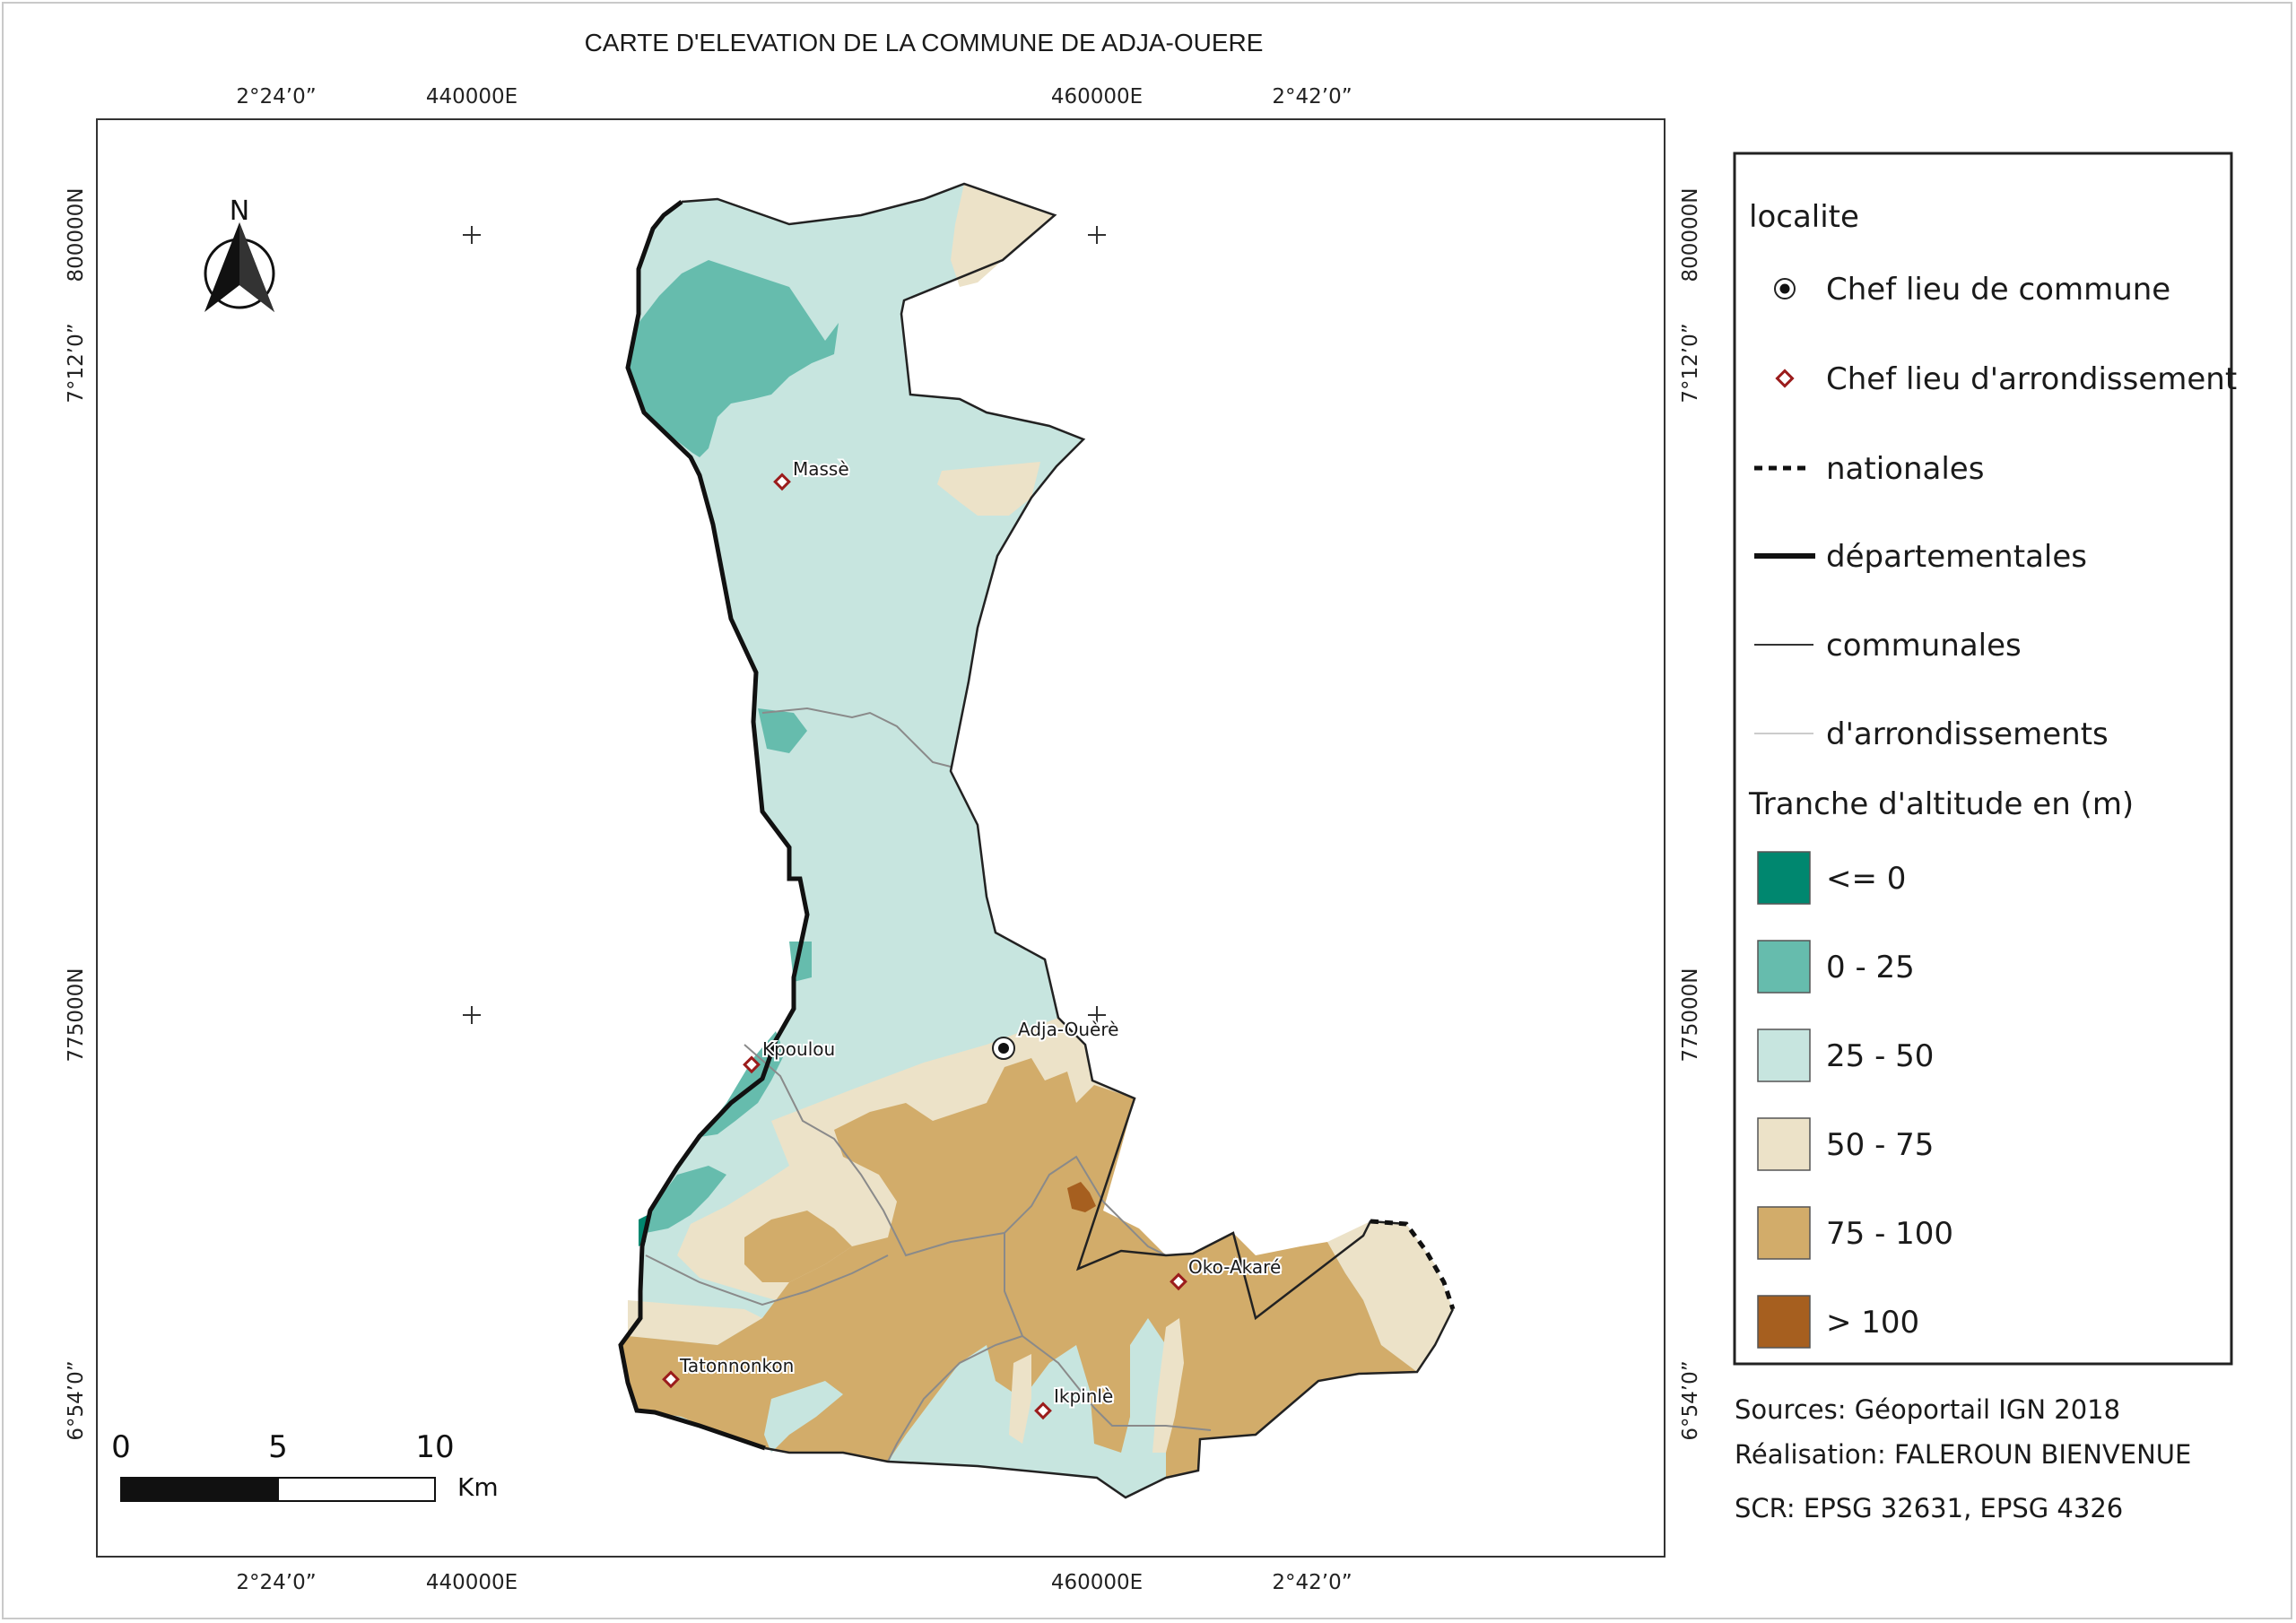 The width and height of the screenshot is (2296, 1623). Describe the element at coordinates (1941, 804) in the screenshot. I see `legend-title-altitude: Tranche d'altitude en (m)` at that location.